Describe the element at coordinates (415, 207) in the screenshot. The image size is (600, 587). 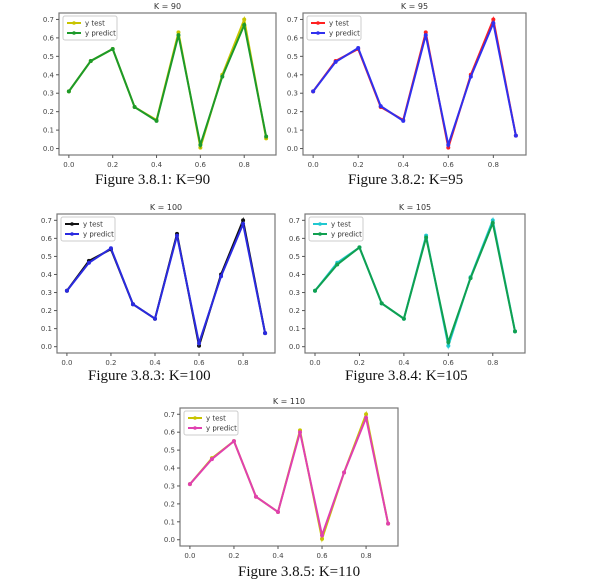
I see `chart-title: K = 105` at that location.